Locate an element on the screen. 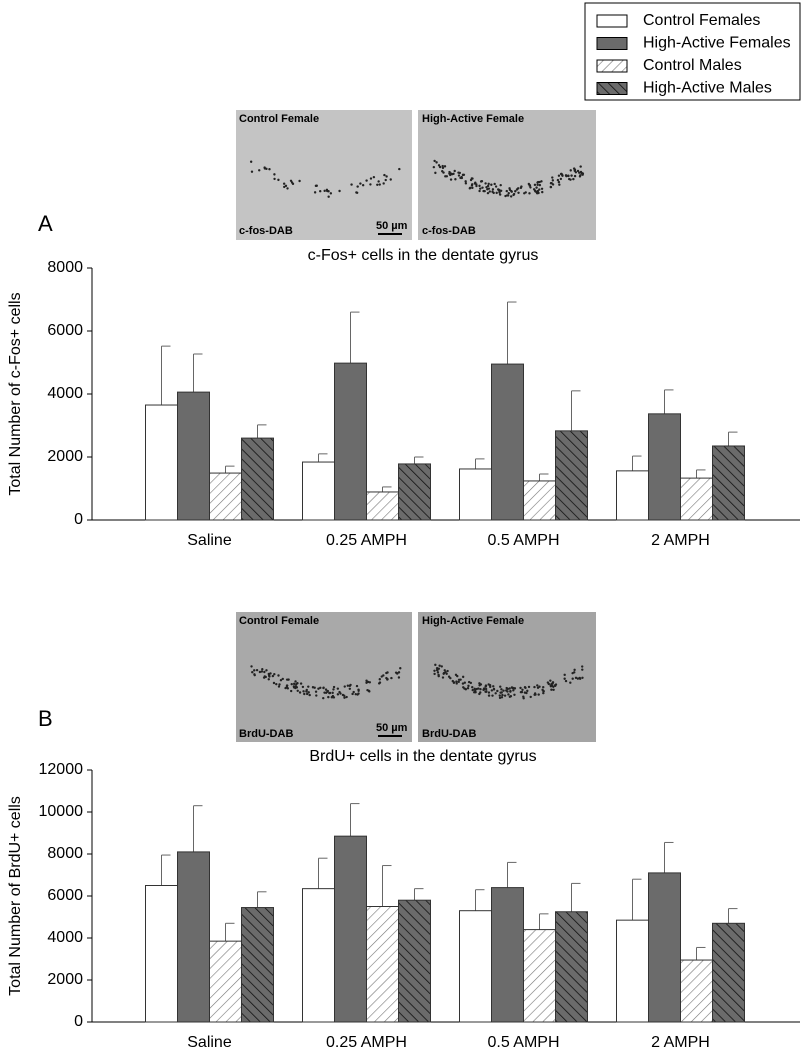  chart-title: c-Fos+ cells in the dentate gyrus is located at coordinates (423, 255).